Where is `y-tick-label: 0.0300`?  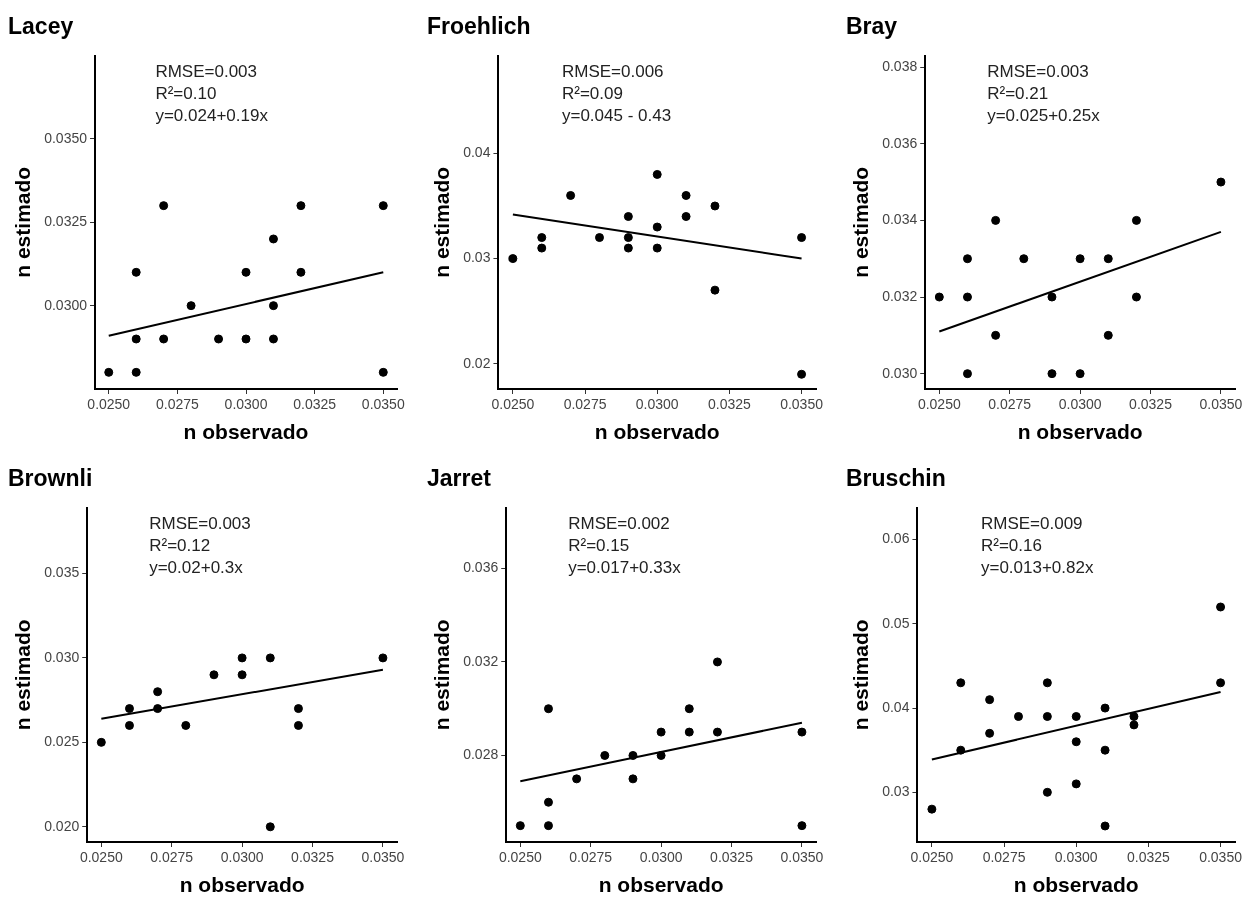 y-tick-label: 0.0300 is located at coordinates (66, 304).